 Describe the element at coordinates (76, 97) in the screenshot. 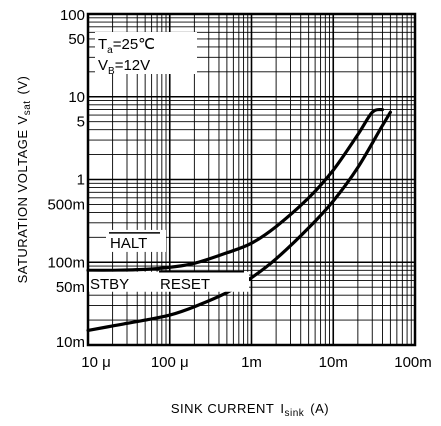

I see `y-tick-label: 10` at that location.